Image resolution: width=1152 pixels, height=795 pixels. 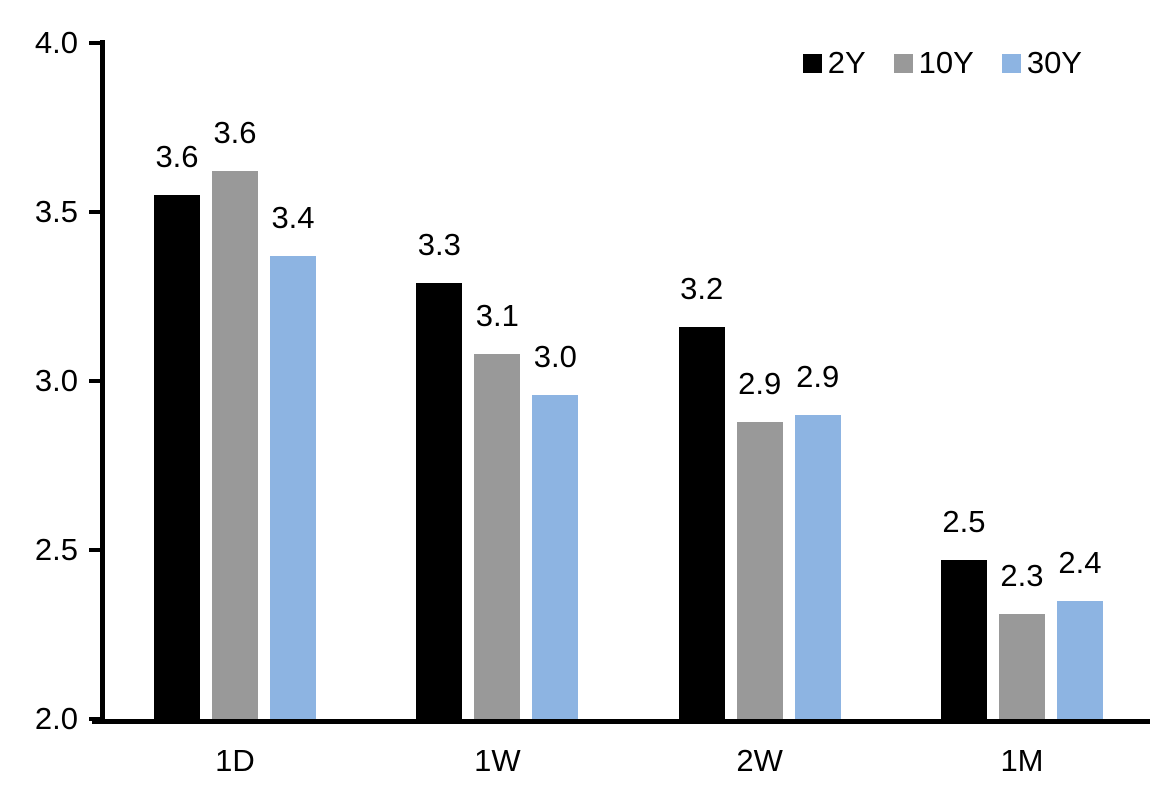 What do you see at coordinates (702, 288) in the screenshot?
I see `bar-label-2y-2w: 3.2` at bounding box center [702, 288].